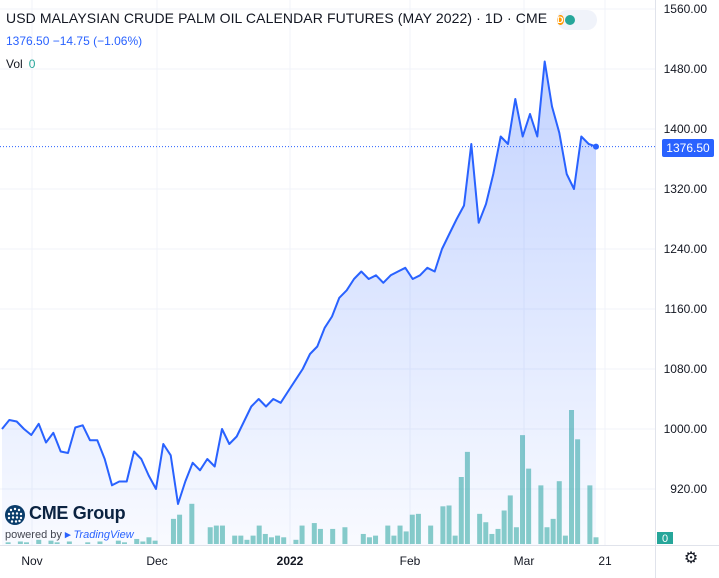  I want to click on tradingview-icon: ▸, so click(67, 535).